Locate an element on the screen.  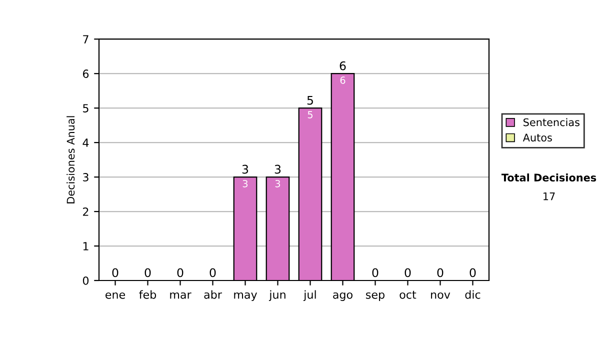
x-tick-label: may is located at coordinates (246, 296).